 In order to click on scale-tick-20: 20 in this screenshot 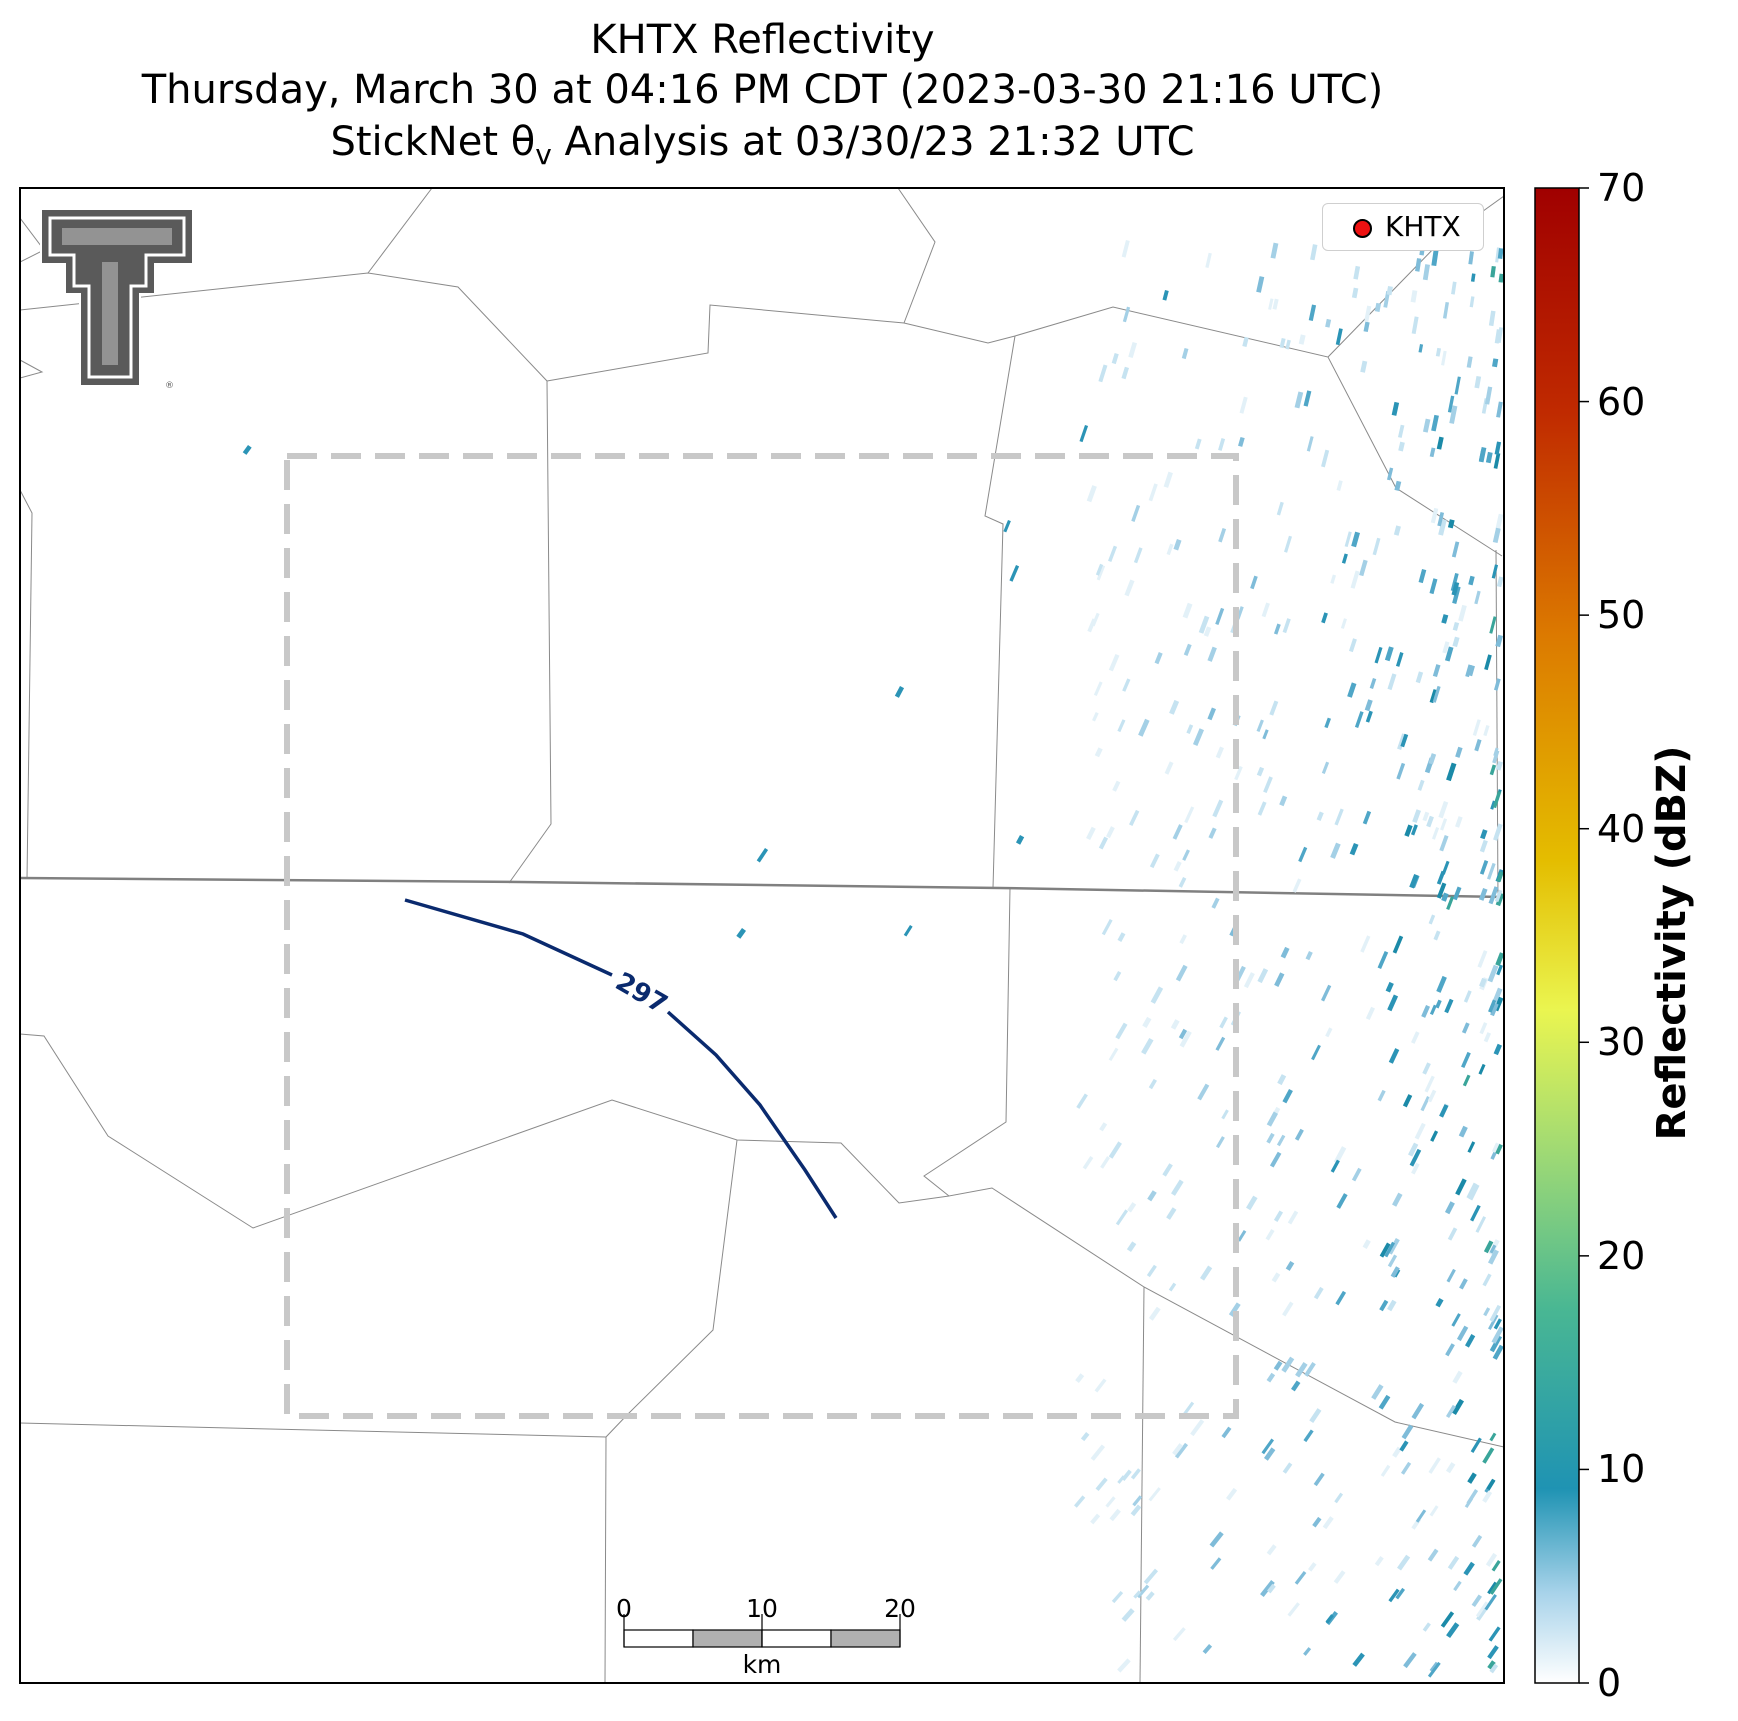, I will do `click(900, 1608)`.